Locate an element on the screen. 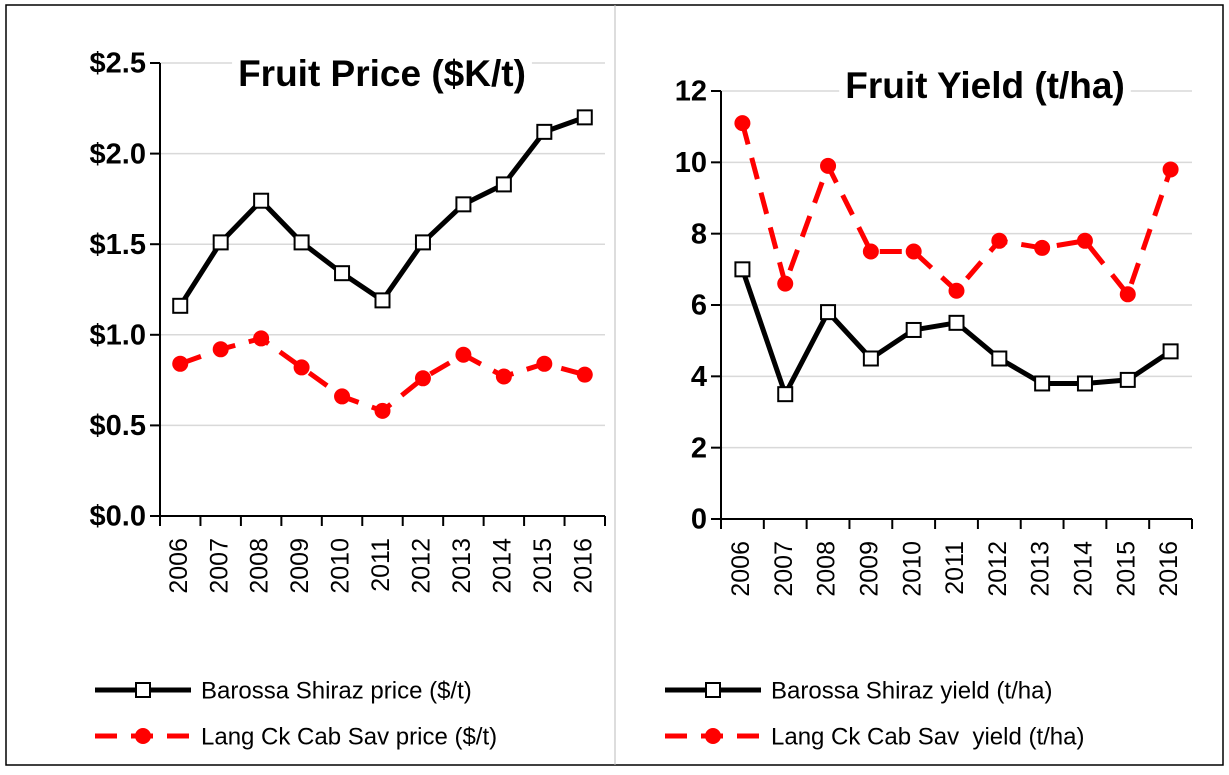 This screenshot has width=1229, height=775. chart-title: Fruit Price ($K/t) is located at coordinates (382, 73).